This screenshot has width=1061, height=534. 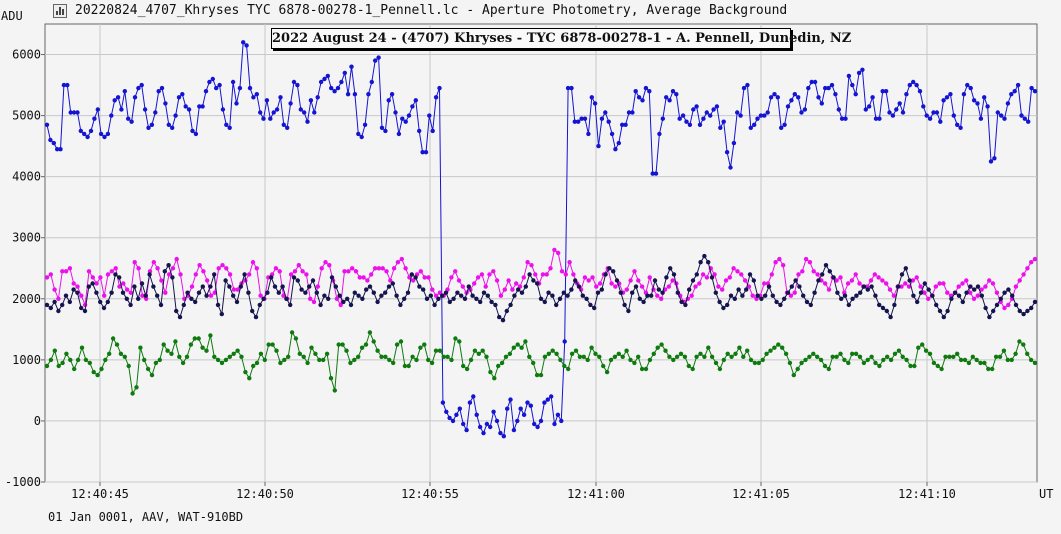 What do you see at coordinates (430, 494) in the screenshot?
I see `x-tick-label: 12:40:55` at bounding box center [430, 494].